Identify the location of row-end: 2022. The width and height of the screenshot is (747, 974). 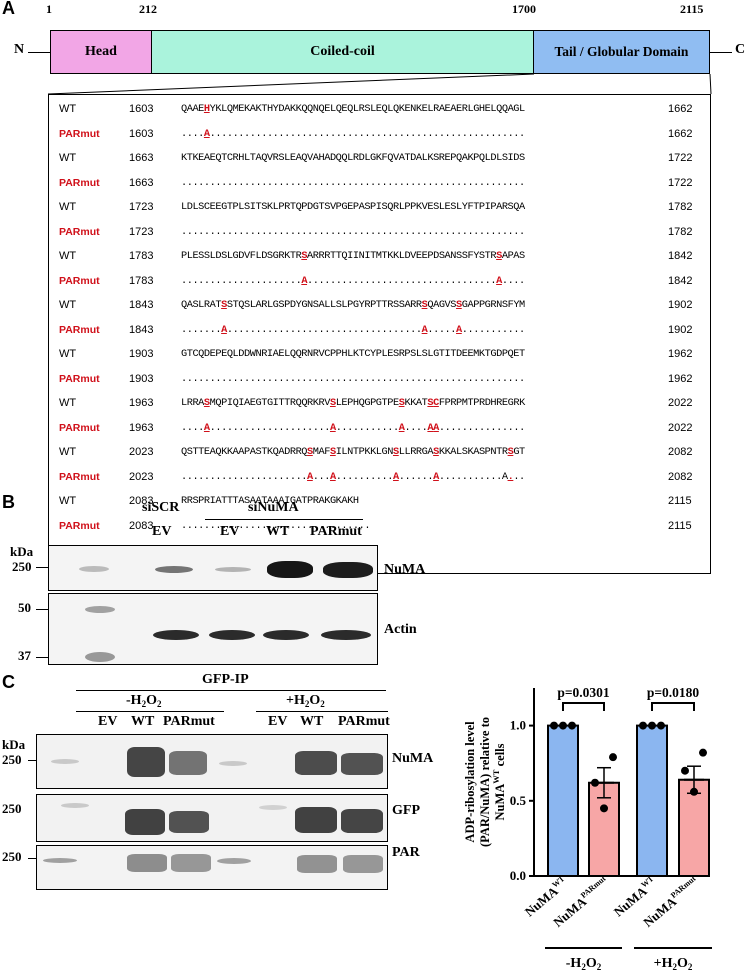
(680, 403).